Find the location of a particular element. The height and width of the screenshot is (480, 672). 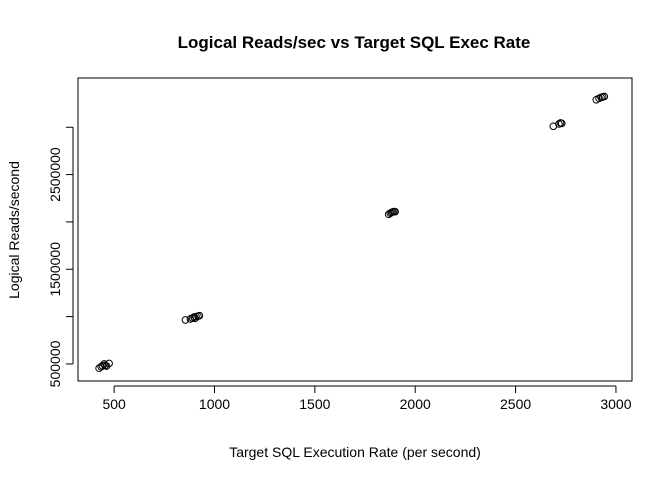

x-tick-label: 2500 is located at coordinates (515, 404).